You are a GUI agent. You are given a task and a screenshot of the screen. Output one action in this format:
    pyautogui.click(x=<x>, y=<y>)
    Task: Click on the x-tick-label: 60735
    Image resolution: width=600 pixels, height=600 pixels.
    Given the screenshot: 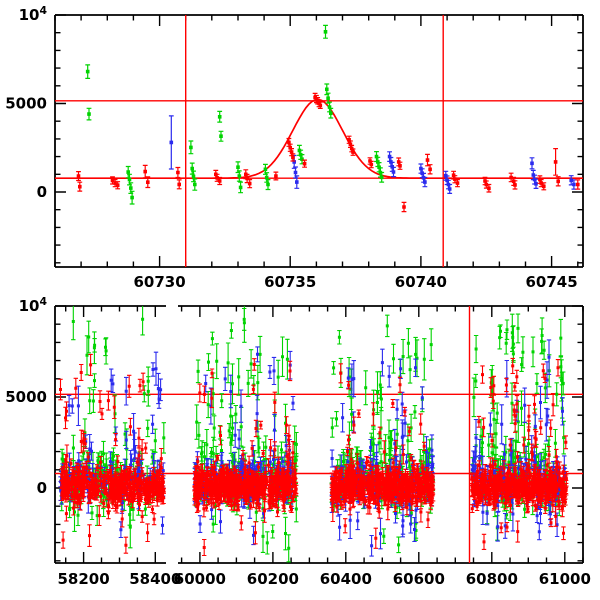 What is the action you would take?
    pyautogui.click(x=290, y=282)
    